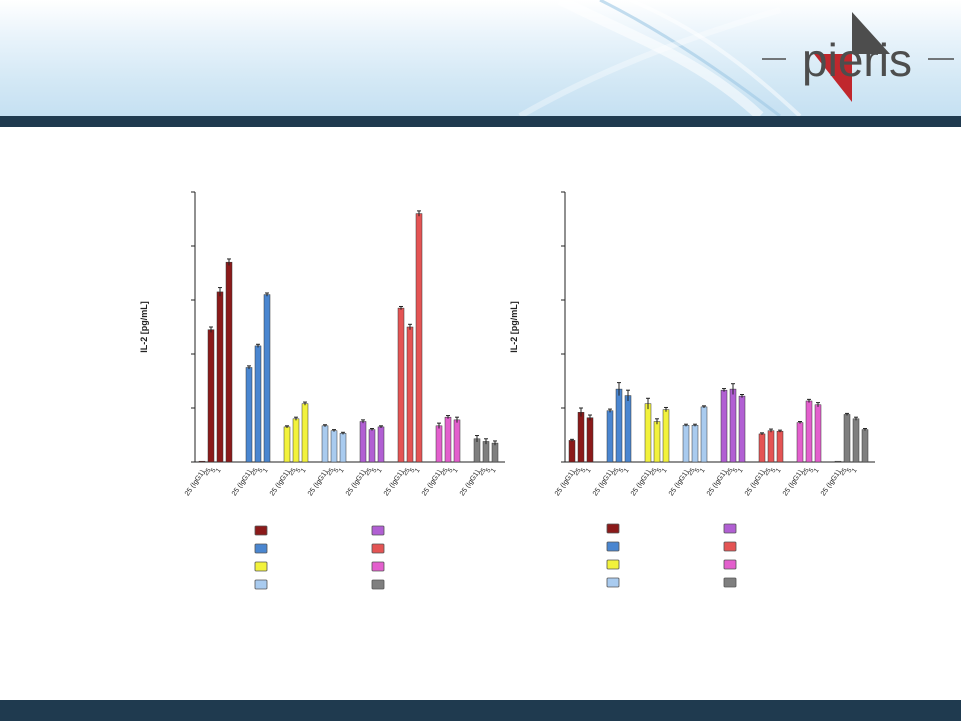 This screenshot has height=721, width=961. What do you see at coordinates (671, 555) in the screenshot?
I see `legend-right` at bounding box center [671, 555].